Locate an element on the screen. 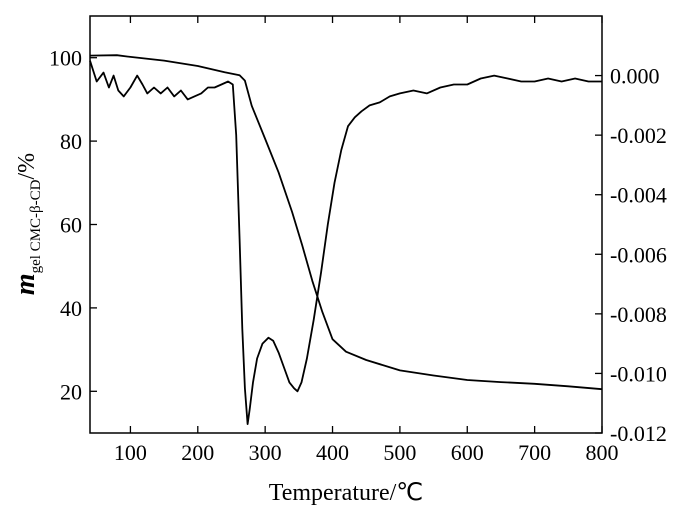 Image resolution: width=700 pixels, height=511 pixels. x-tick-label: 300 is located at coordinates (265, 452).